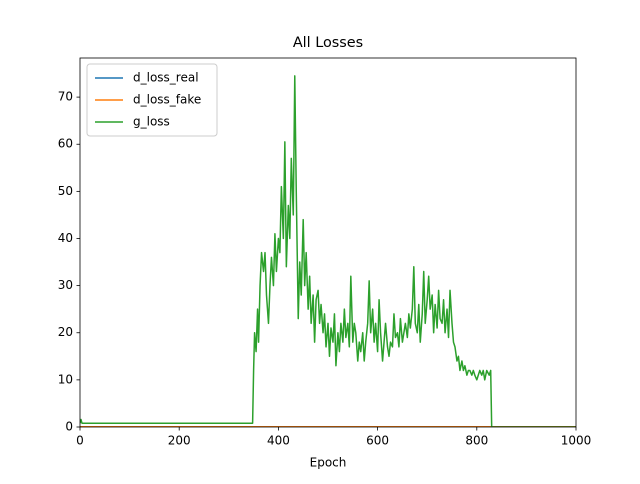  I want to click on x-axis-label: Epoch, so click(328, 463).